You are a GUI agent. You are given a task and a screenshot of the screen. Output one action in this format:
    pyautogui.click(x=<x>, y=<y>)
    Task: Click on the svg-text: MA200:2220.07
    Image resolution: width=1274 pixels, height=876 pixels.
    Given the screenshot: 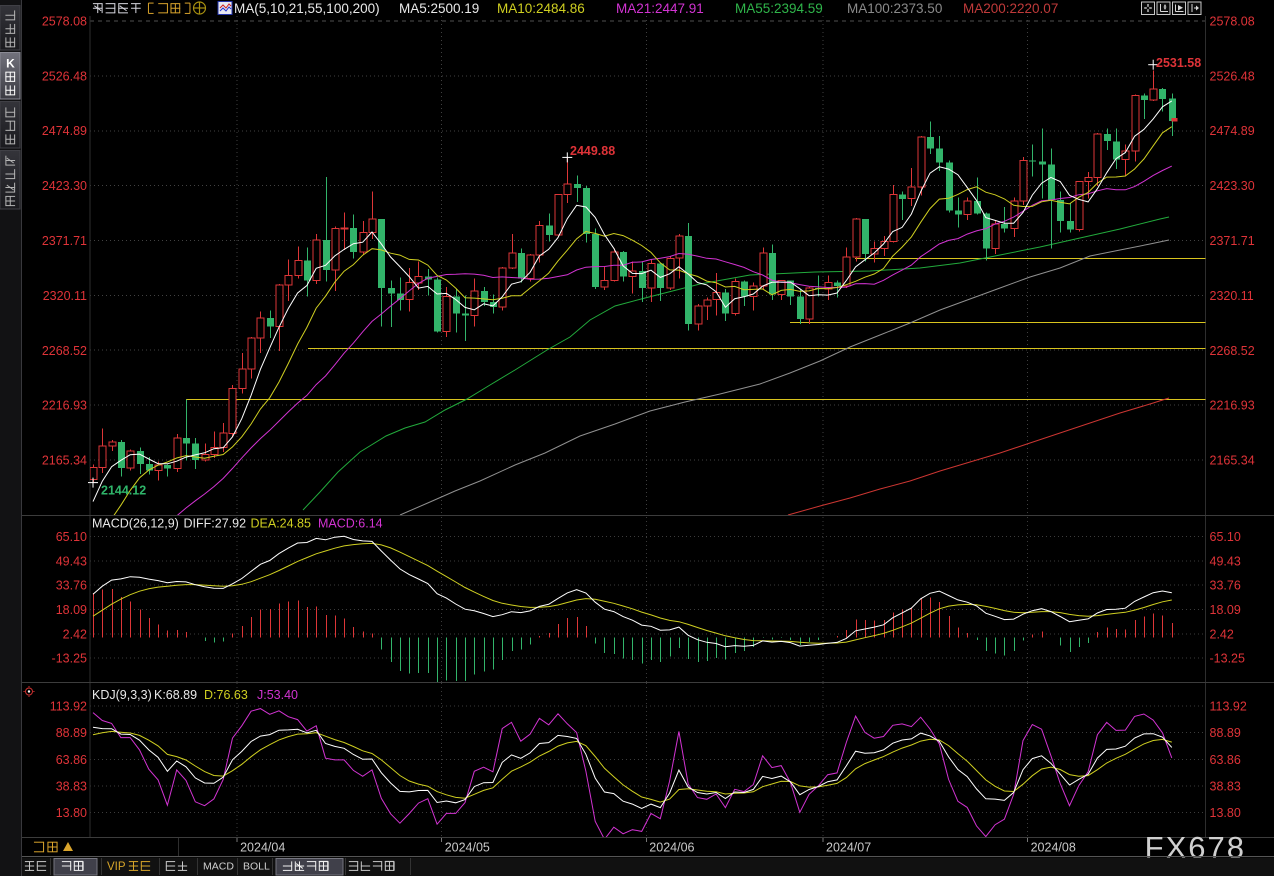 What is the action you would take?
    pyautogui.click(x=1010, y=8)
    